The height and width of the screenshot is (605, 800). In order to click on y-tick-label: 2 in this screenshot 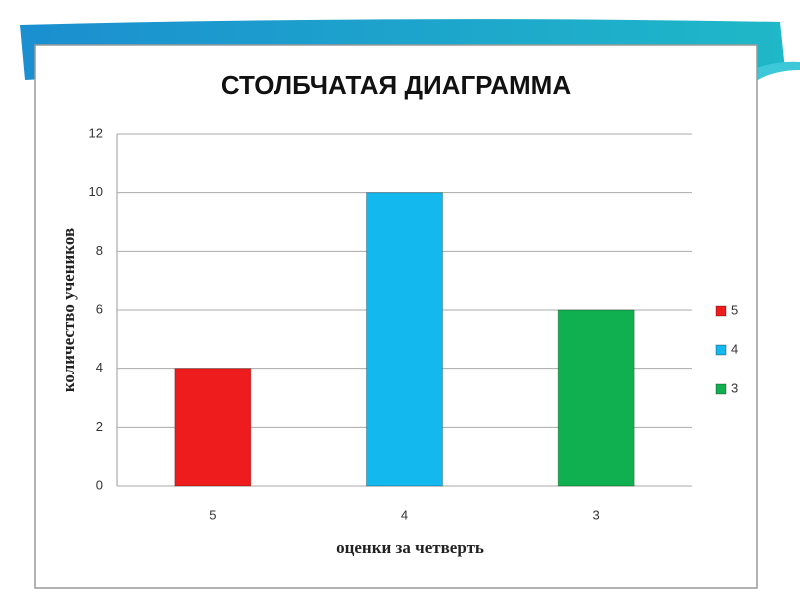, I will do `click(99, 426)`.